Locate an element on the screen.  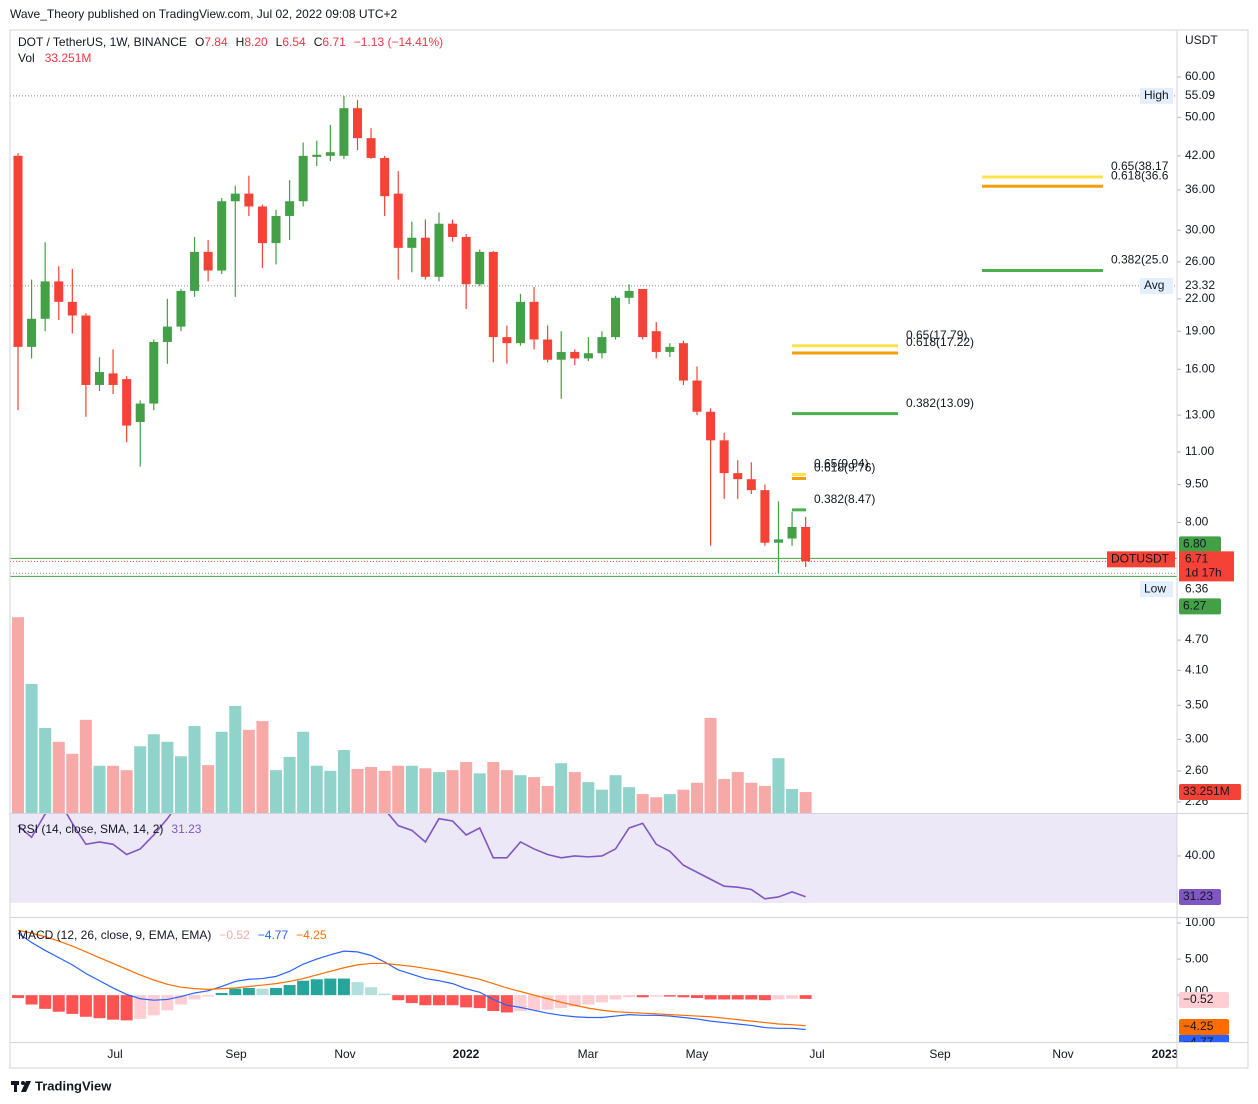
level-tag: Avg is located at coordinates (1154, 285).